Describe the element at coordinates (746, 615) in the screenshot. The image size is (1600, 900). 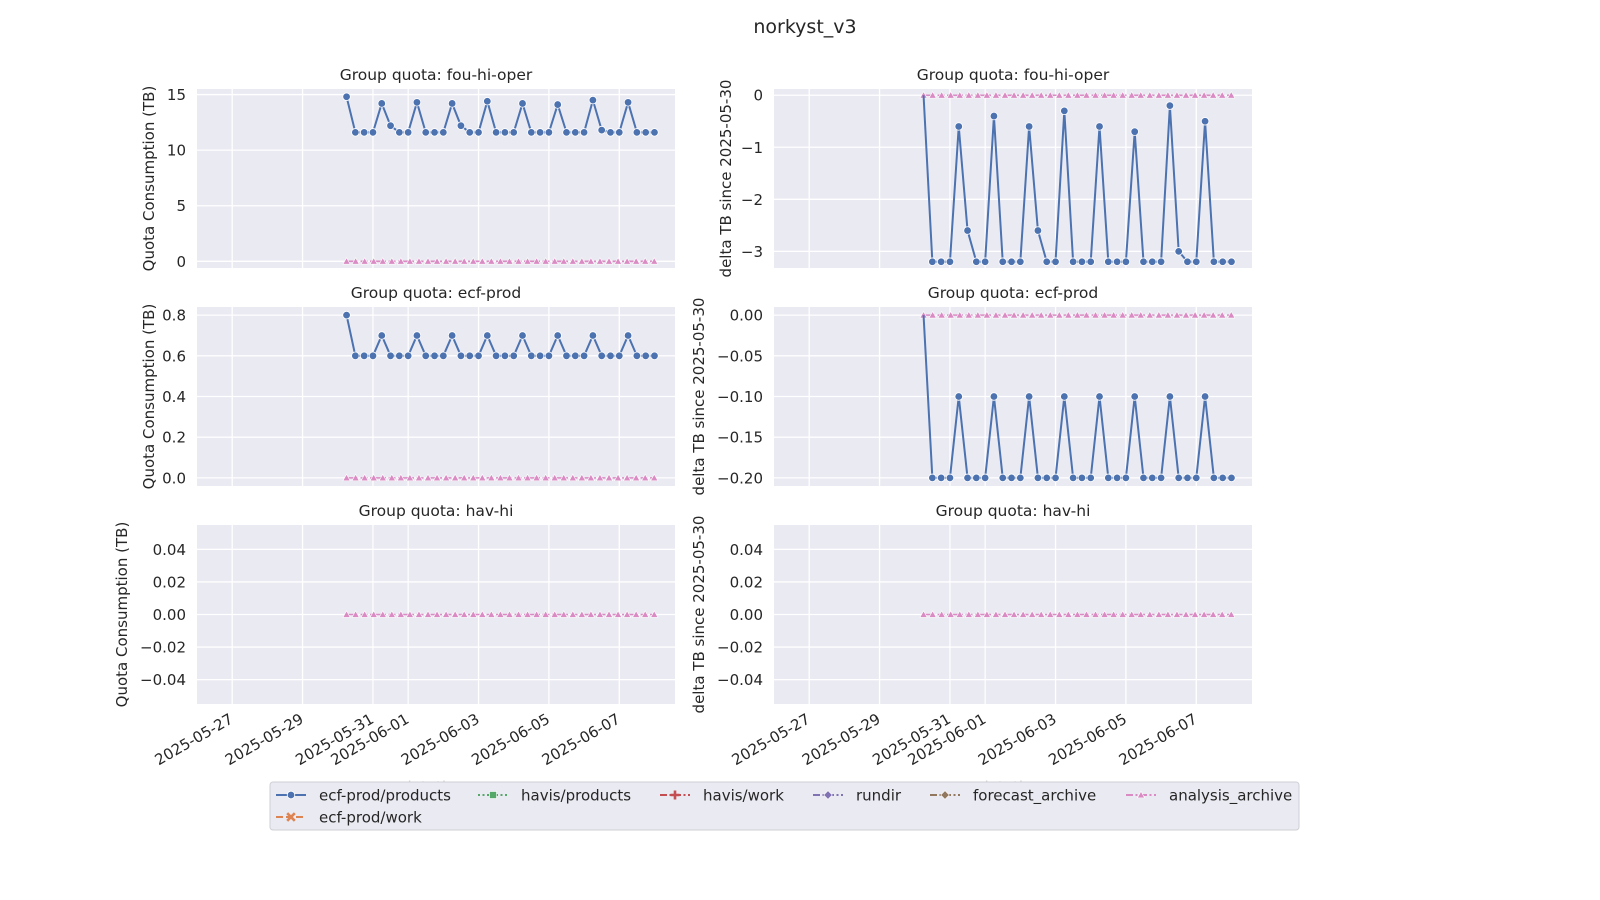
I see `y-tick-label: 0.00` at that location.